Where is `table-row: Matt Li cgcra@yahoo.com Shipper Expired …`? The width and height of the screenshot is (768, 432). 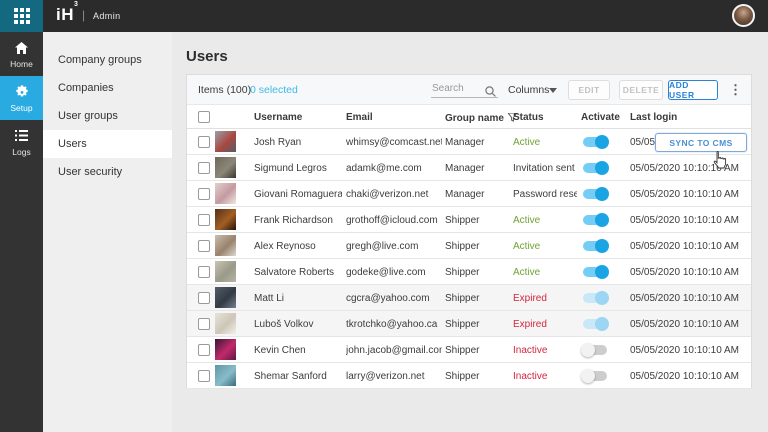 table-row: Matt Li cgcra@yahoo.com Shipper Expired … is located at coordinates (469, 298).